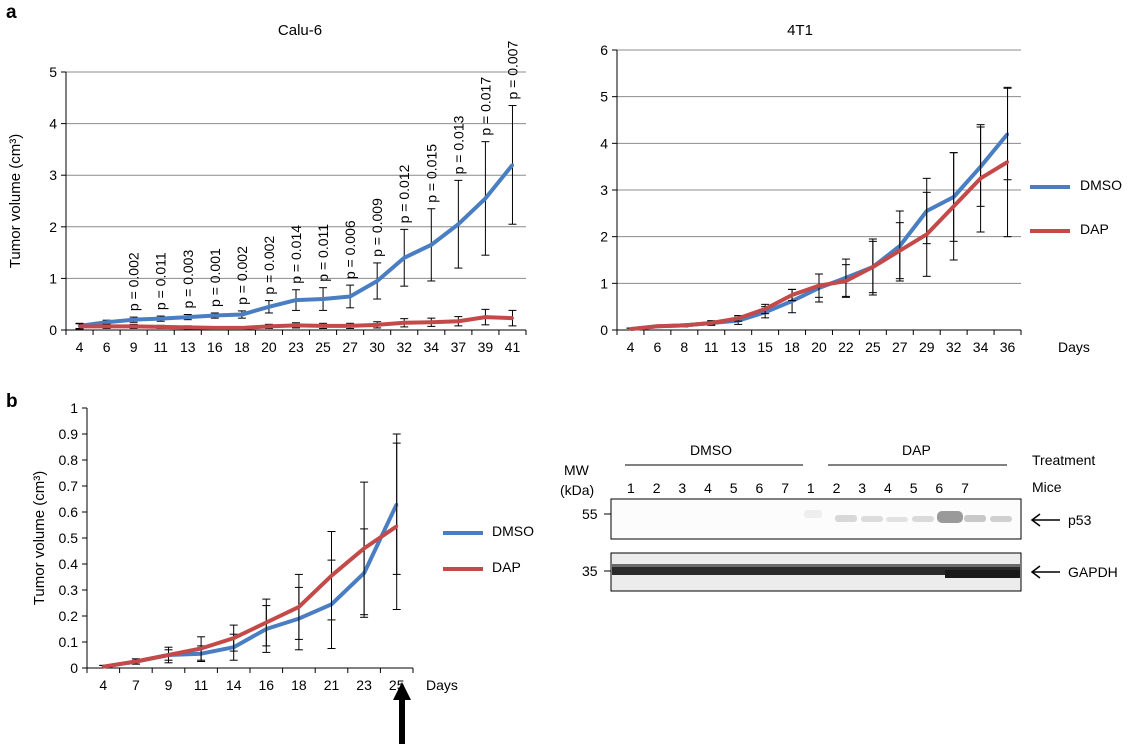  I want to click on x-tick-label: 11, so click(160, 347).